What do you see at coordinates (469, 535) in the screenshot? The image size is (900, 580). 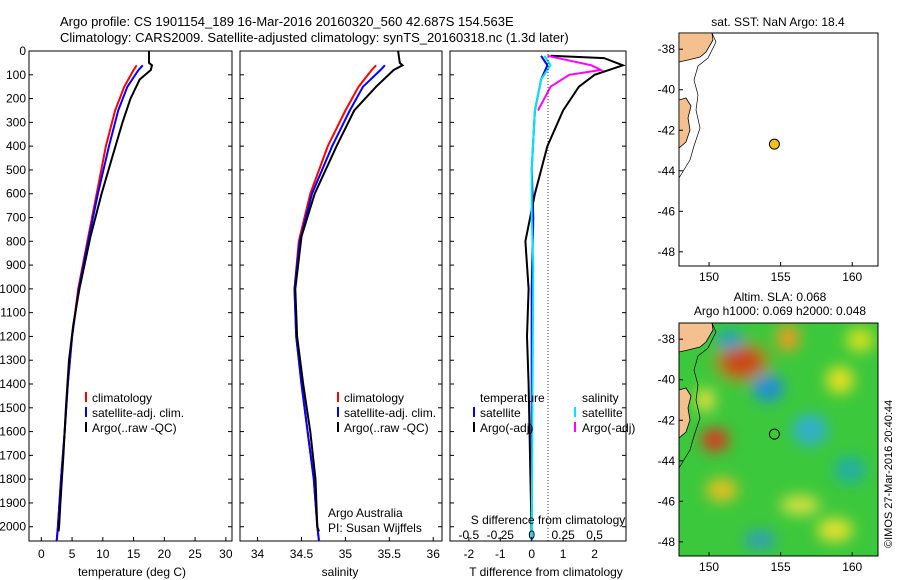 I see `top-tick-label: -0.5` at bounding box center [469, 535].